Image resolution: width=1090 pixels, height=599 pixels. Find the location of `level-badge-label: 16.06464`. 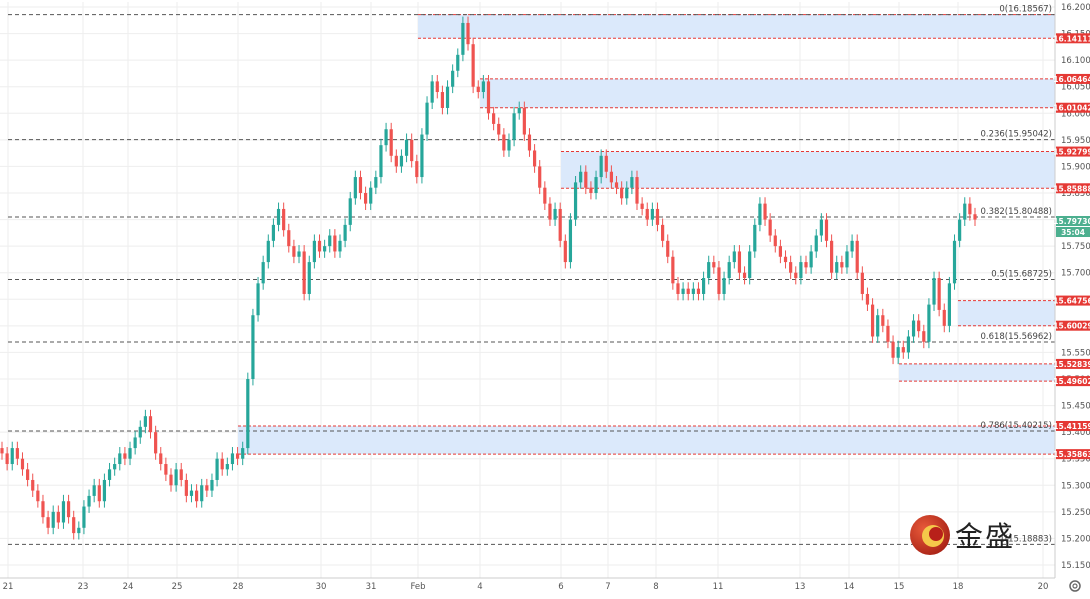

level-badge-label: 16.06464 is located at coordinates (1071, 79).